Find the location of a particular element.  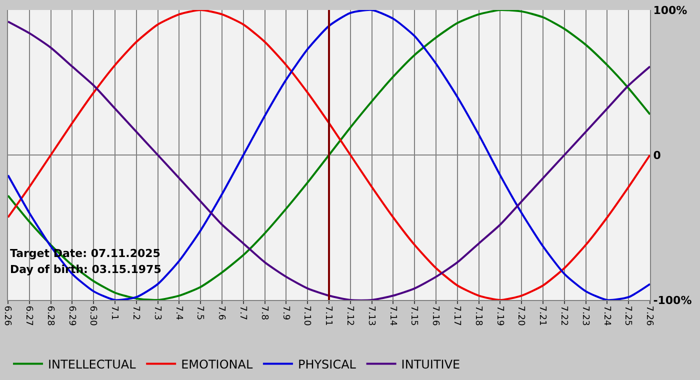

legend-label: INTUITIVE is located at coordinates (430, 364).